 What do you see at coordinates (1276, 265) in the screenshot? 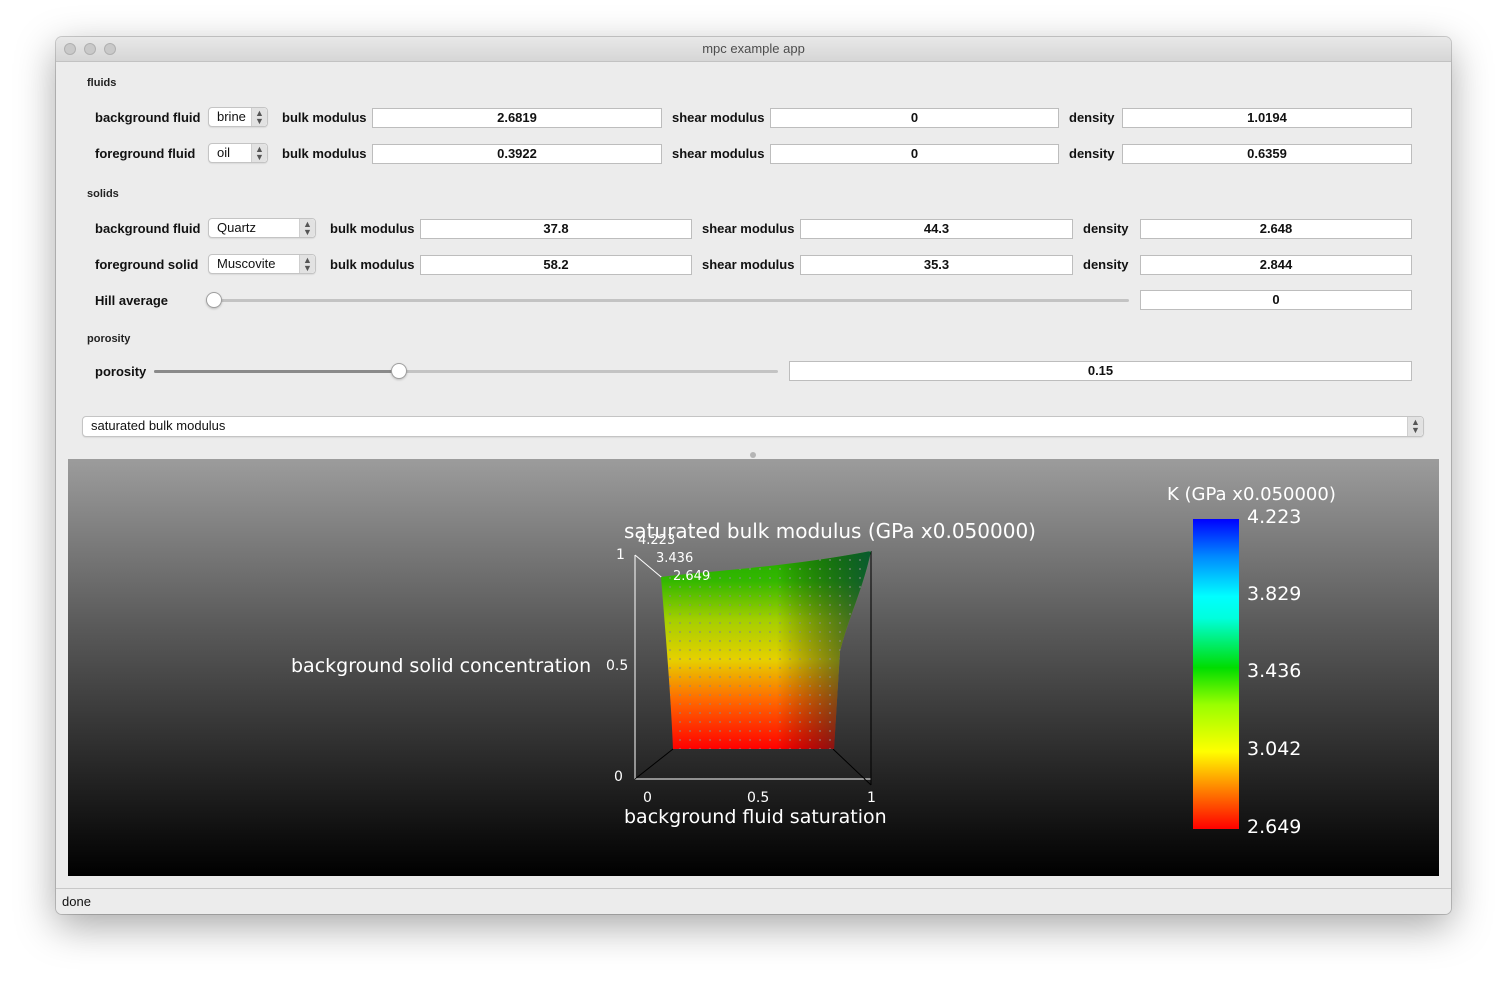
I see `solid-fg-density-field: 2.844` at bounding box center [1276, 265].